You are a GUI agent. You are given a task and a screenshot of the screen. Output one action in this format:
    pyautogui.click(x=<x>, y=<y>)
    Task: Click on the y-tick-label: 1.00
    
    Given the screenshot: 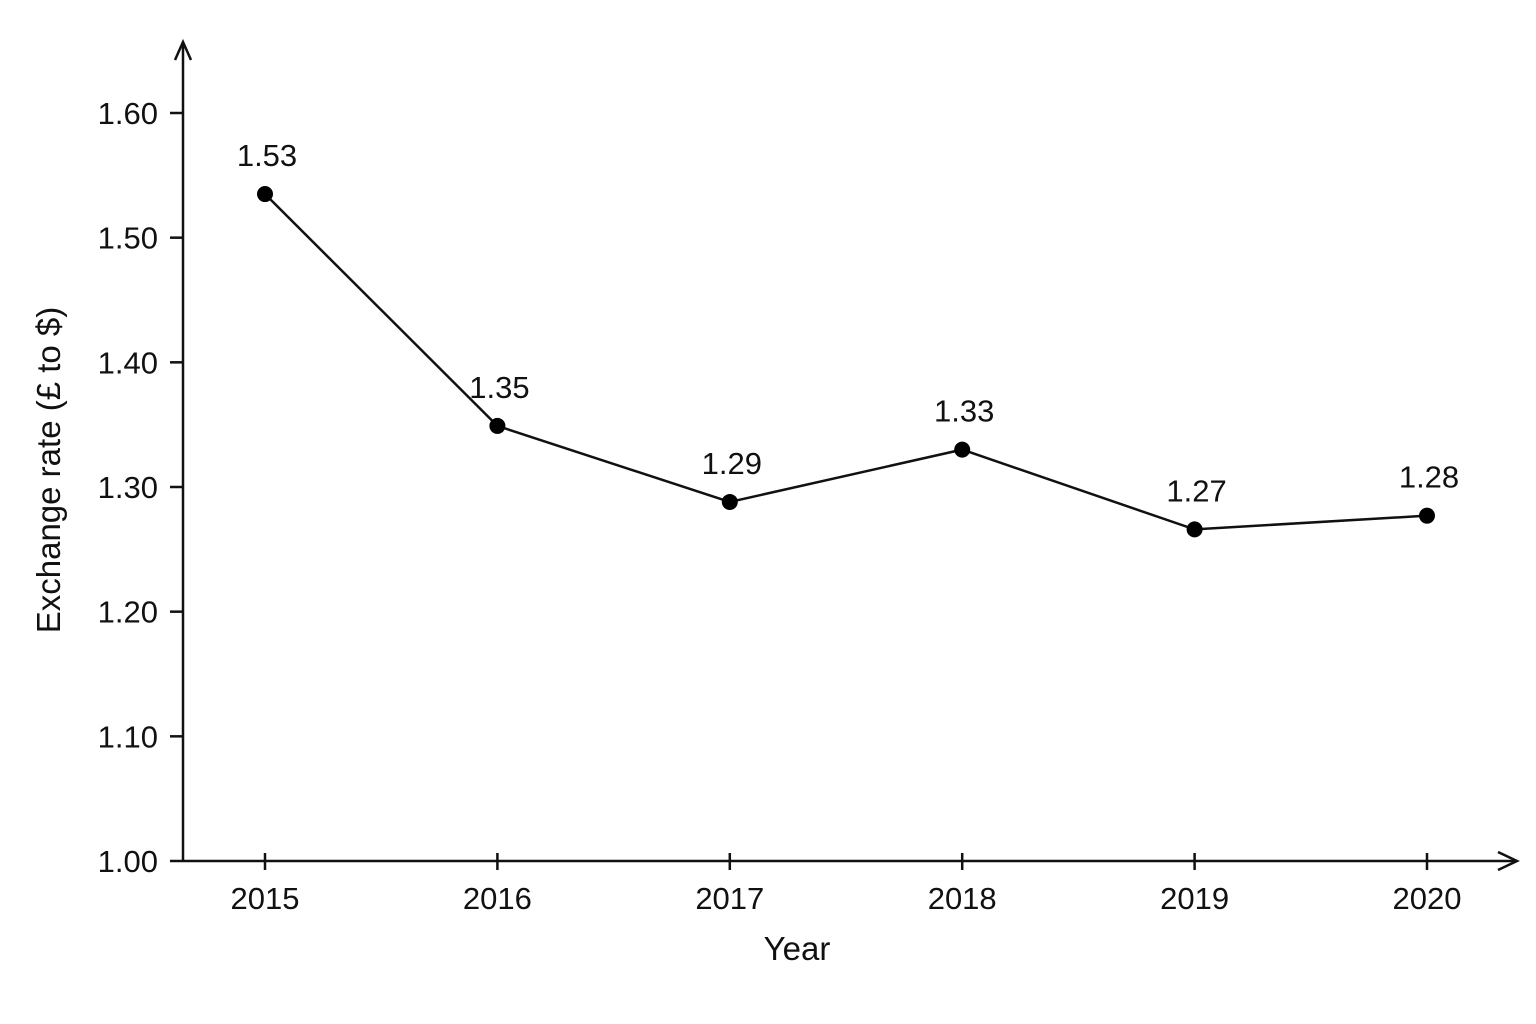 What is the action you would take?
    pyautogui.click(x=128, y=861)
    